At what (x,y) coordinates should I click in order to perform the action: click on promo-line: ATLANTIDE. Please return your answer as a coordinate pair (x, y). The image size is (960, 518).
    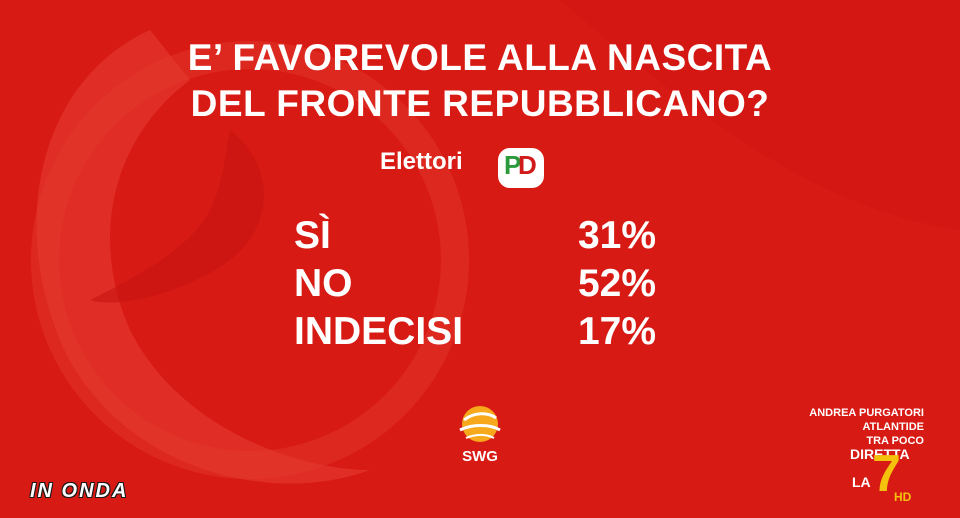
    Looking at the image, I should click on (893, 427).